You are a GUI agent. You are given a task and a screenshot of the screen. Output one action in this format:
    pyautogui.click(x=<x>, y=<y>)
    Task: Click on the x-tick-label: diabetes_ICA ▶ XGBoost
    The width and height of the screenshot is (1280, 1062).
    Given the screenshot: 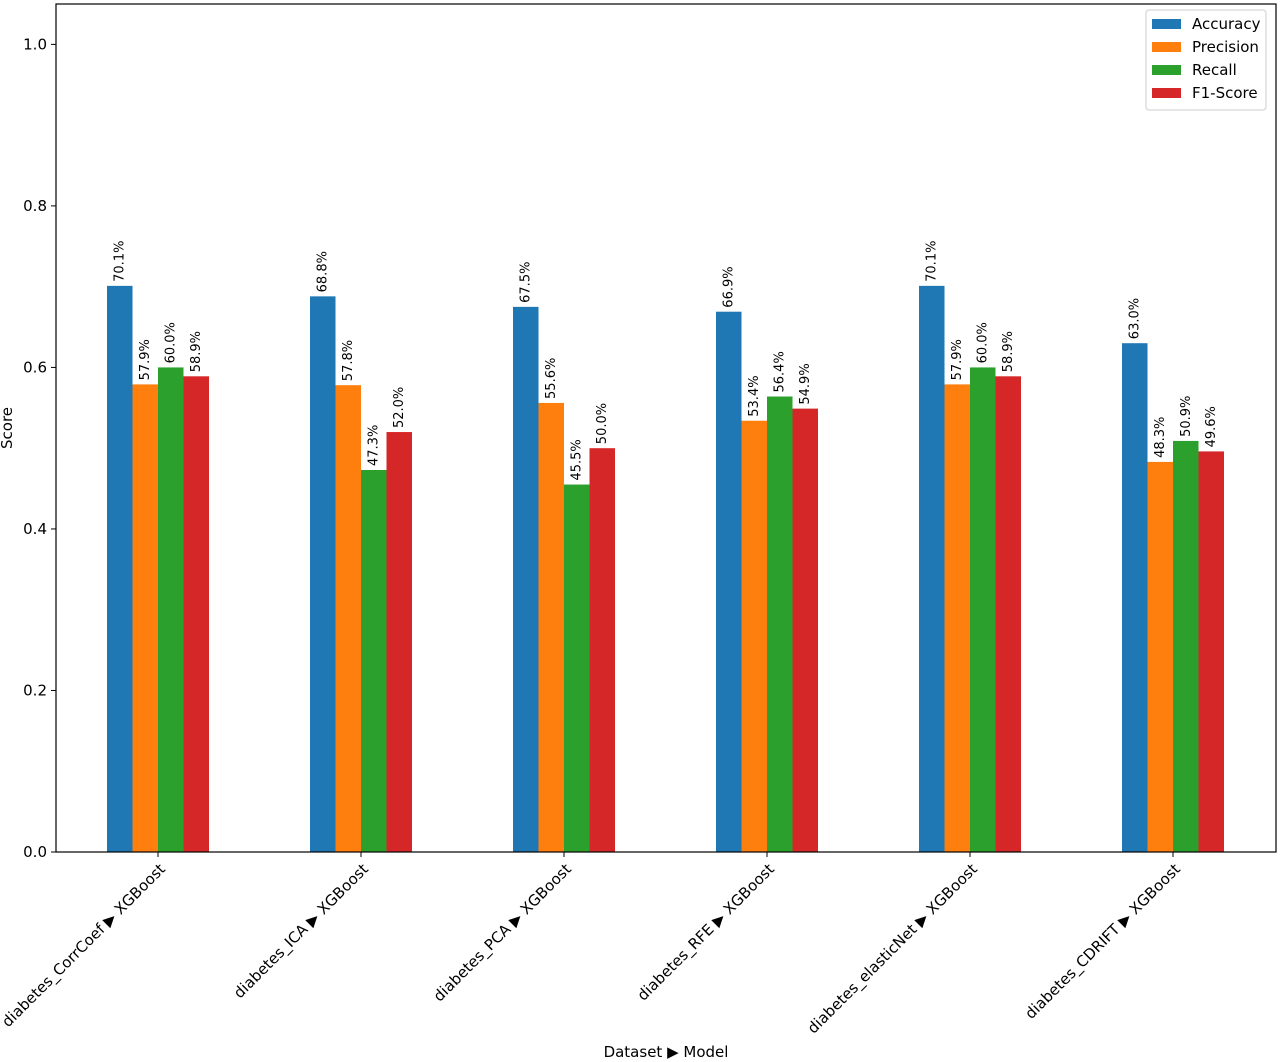 What is the action you would take?
    pyautogui.click(x=301, y=931)
    